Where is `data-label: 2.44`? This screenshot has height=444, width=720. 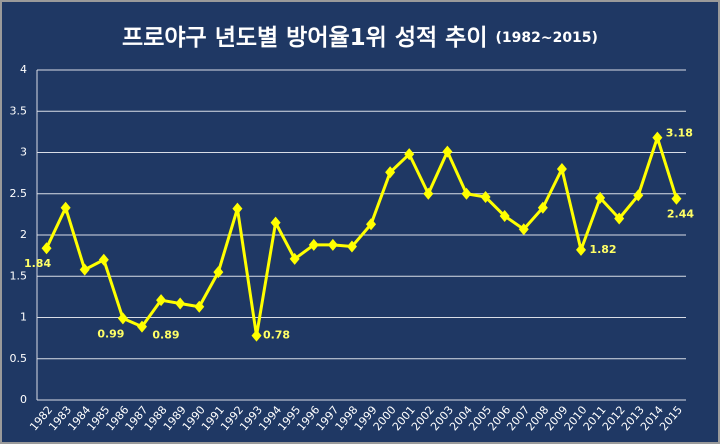 data-label: 2.44 is located at coordinates (680, 214).